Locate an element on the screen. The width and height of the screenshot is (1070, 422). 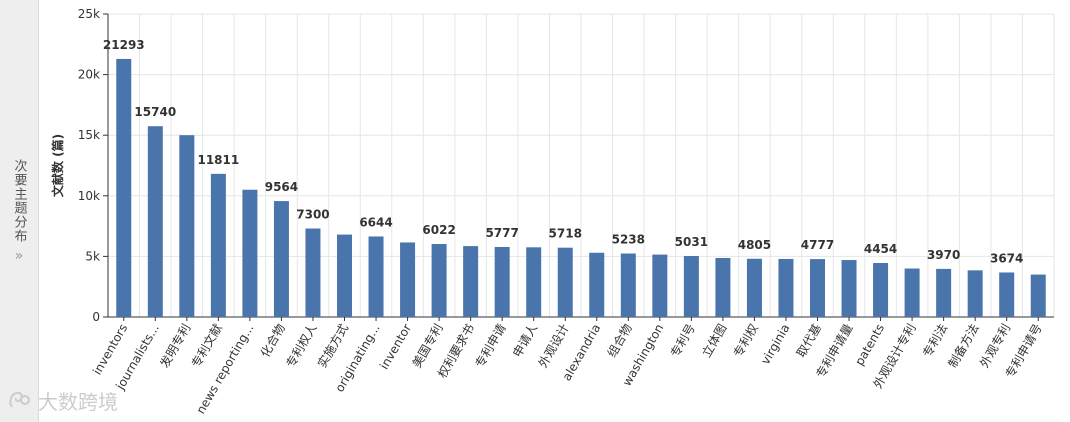
x-tick-label: 立体图 is located at coordinates (713, 340).